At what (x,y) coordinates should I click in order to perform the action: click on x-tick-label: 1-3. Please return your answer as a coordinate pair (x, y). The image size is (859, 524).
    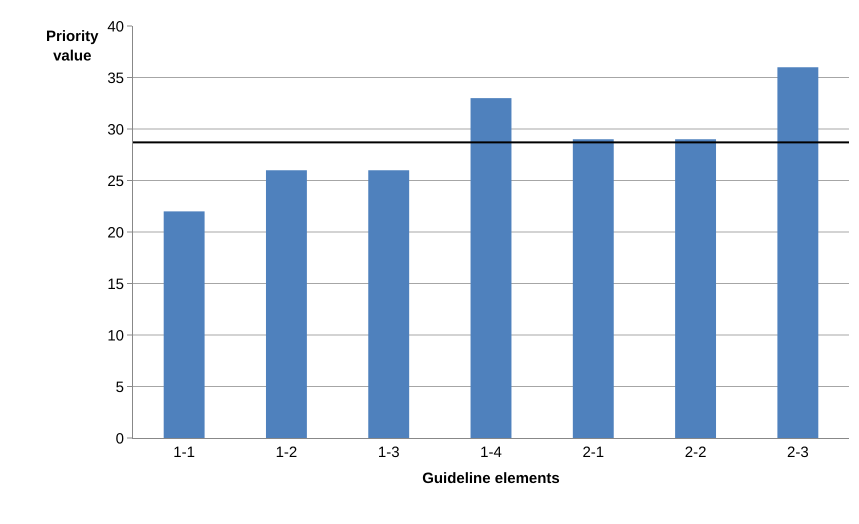
    Looking at the image, I should click on (389, 452).